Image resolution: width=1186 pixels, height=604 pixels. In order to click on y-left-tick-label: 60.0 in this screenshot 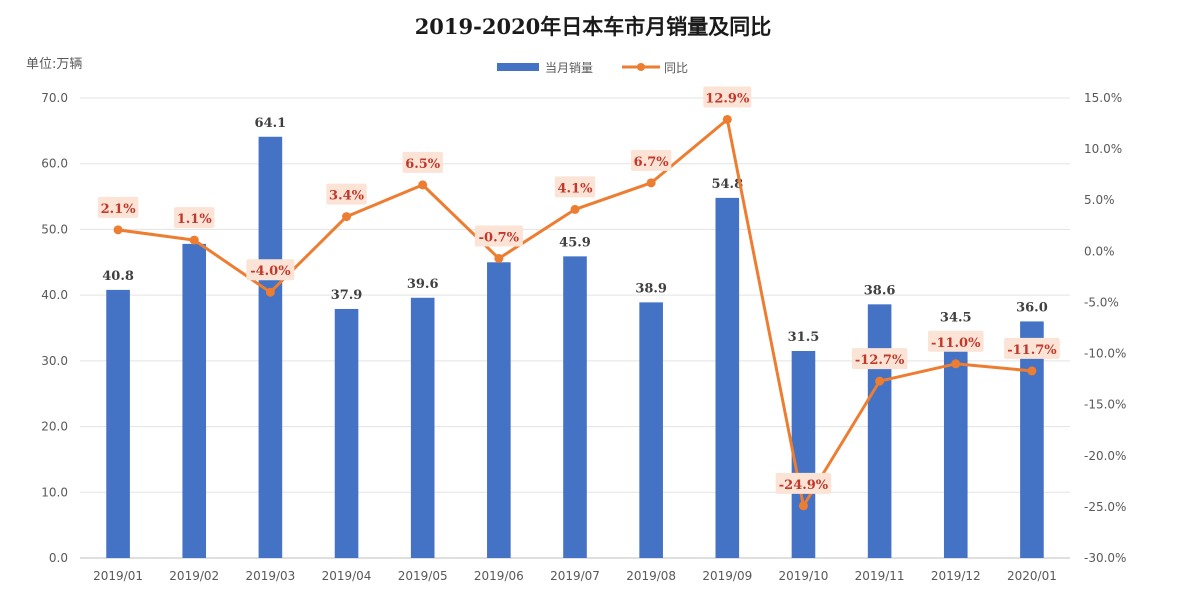, I will do `click(54, 164)`.